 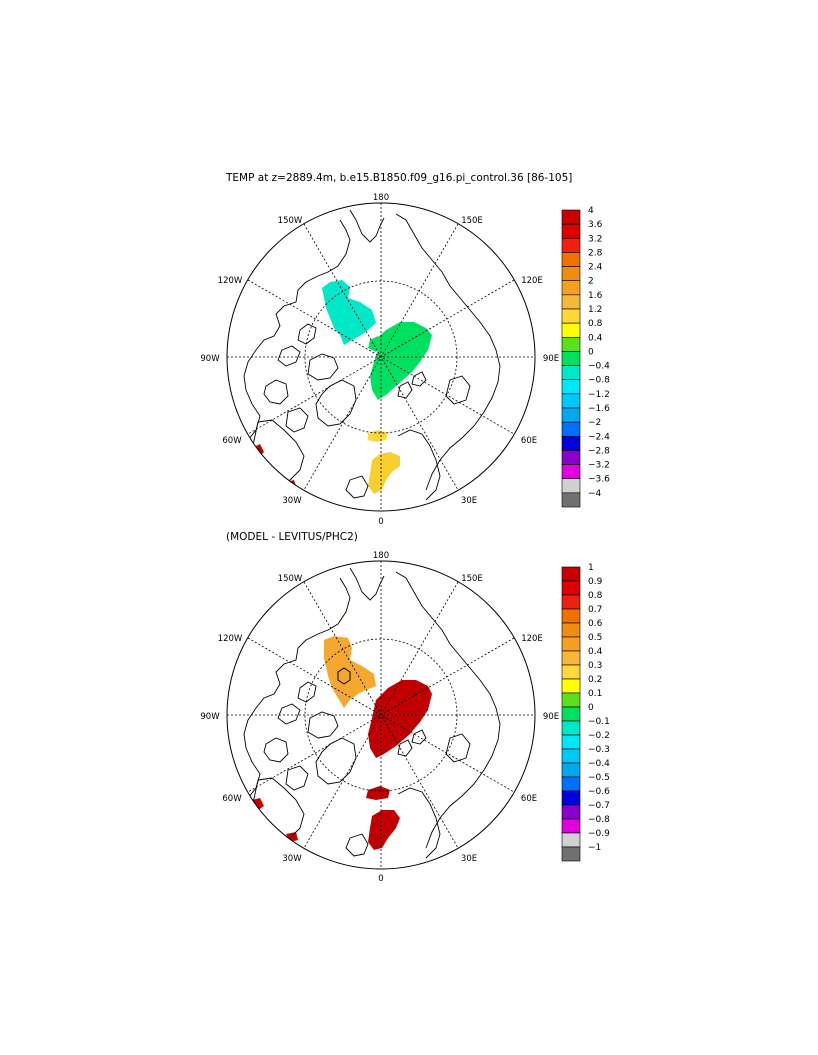 What do you see at coordinates (378, 436) in the screenshot?
I see `field-yellow-small` at bounding box center [378, 436].